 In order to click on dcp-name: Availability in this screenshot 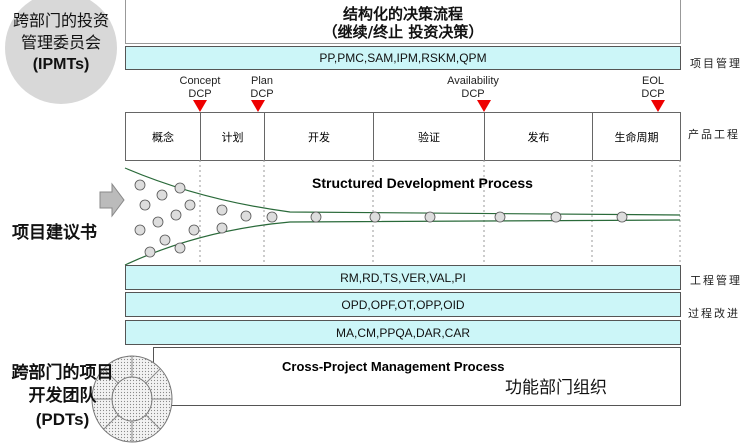, I will do `click(473, 81)`.